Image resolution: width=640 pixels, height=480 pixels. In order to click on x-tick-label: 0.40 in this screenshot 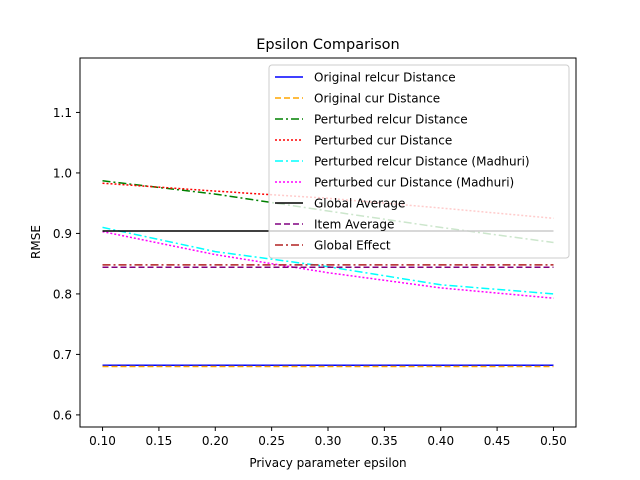, I will do `click(440, 441)`.